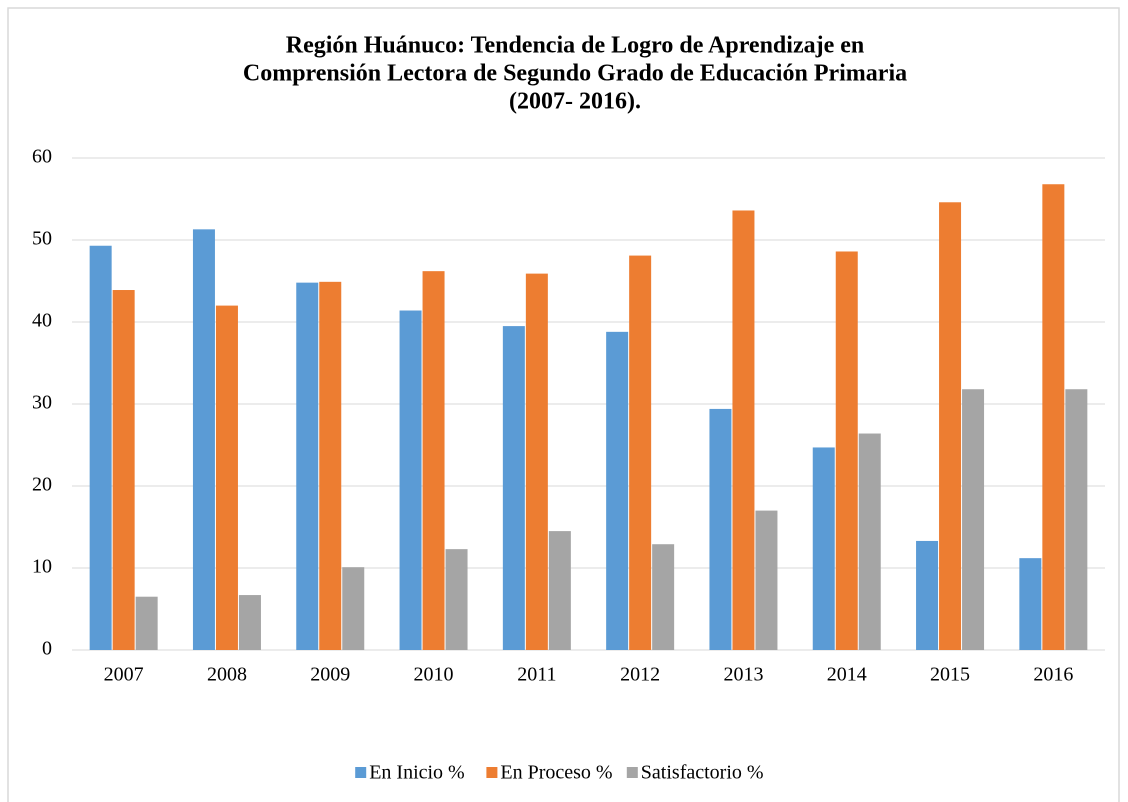  Describe the element at coordinates (950, 675) in the screenshot. I see `x-tick-label: 2015` at that location.